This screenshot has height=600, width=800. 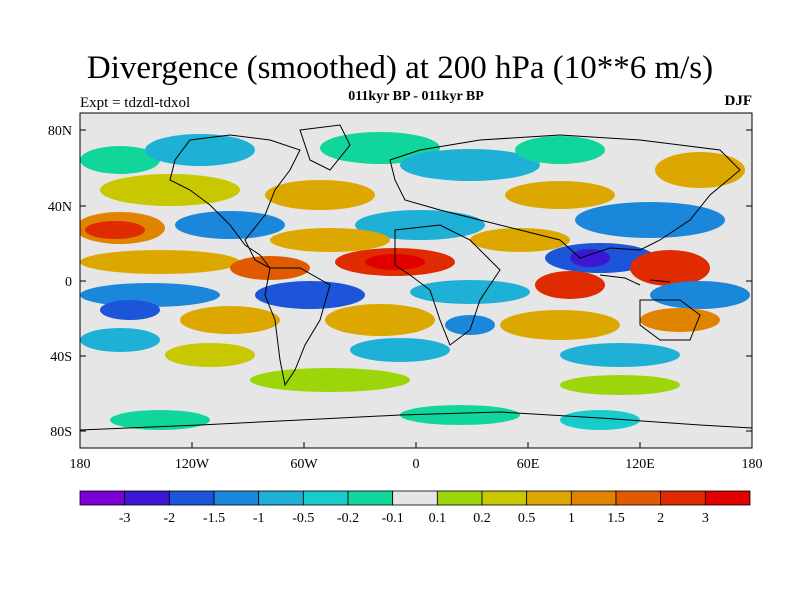 I want to click on lat-label-80s: 80S, so click(x=61, y=432).